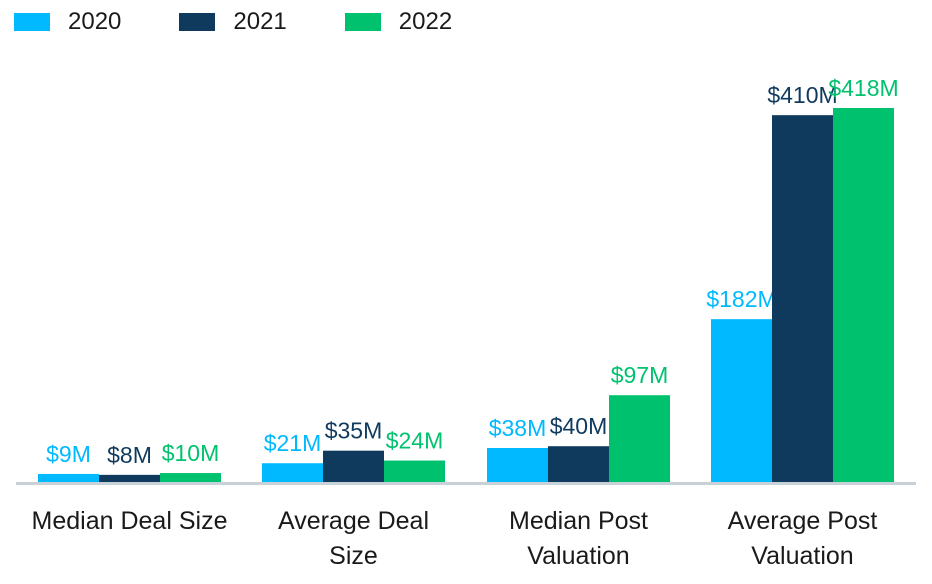 The height and width of the screenshot is (584, 932). What do you see at coordinates (578, 556) in the screenshot?
I see `category-label-2-1: Valuation` at bounding box center [578, 556].